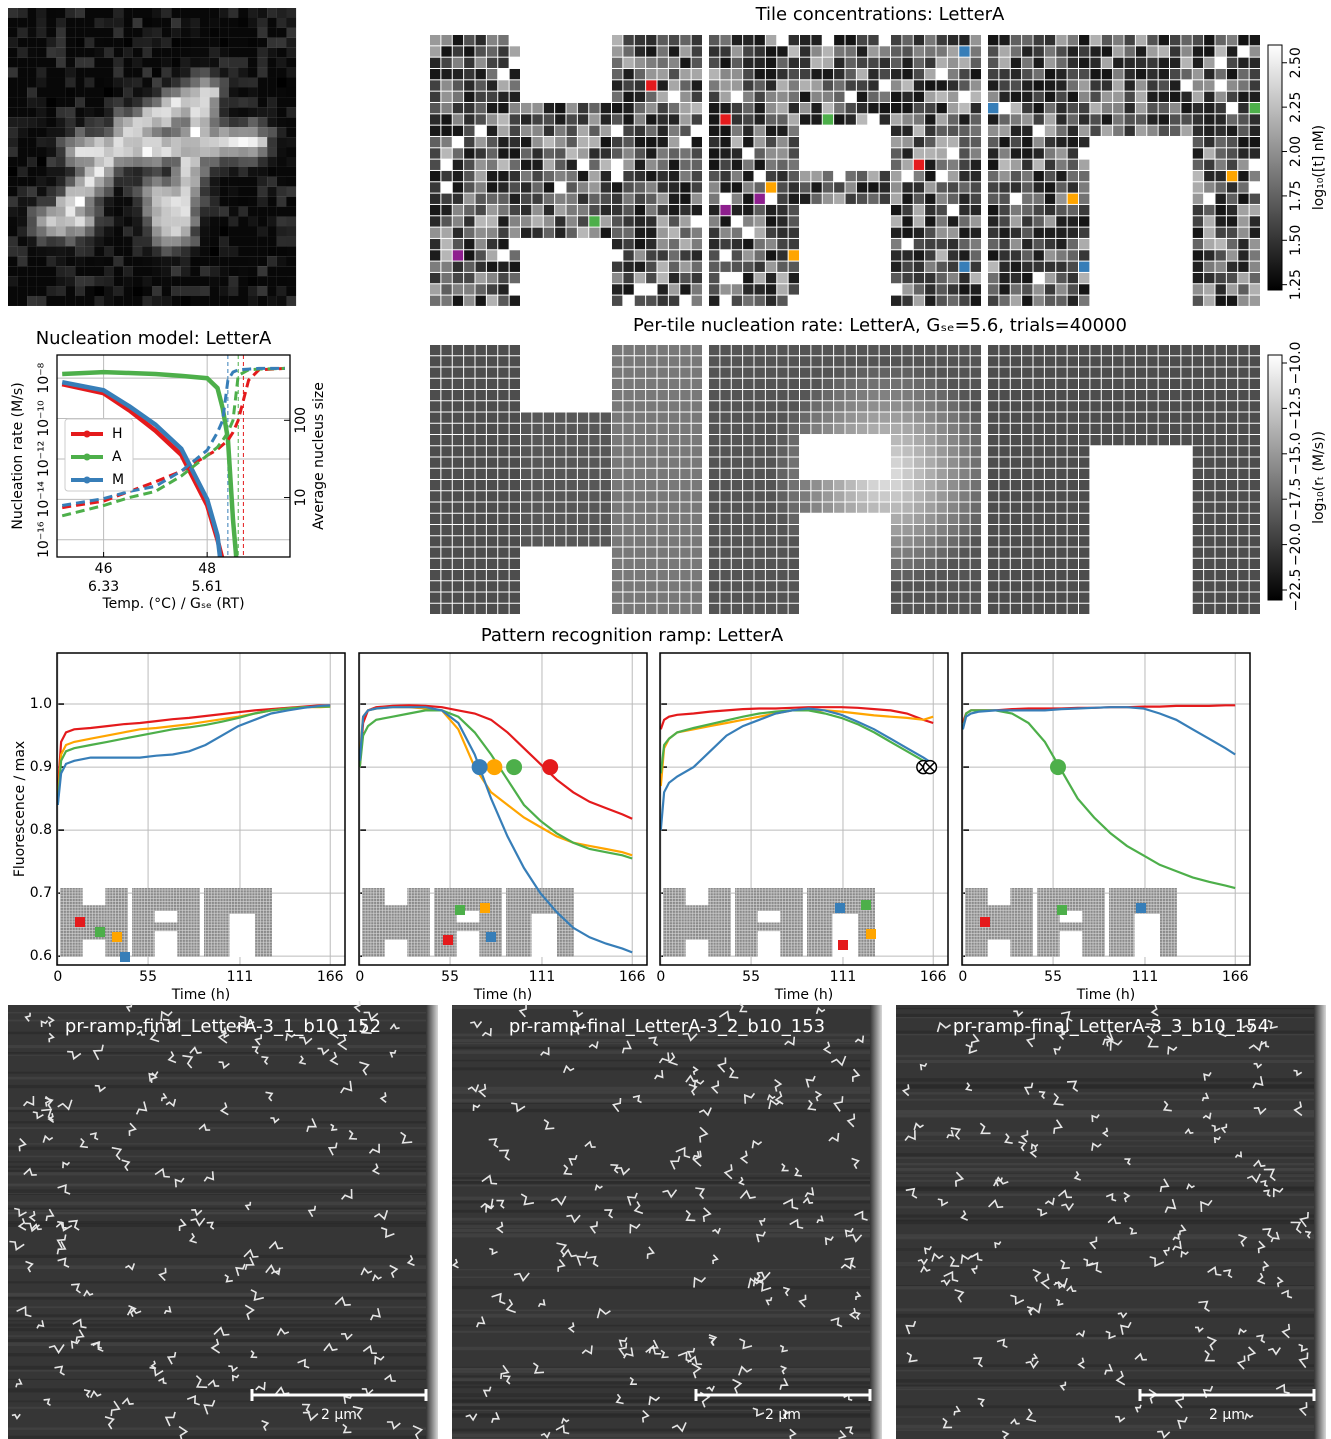 This screenshot has height=1439, width=1331. Describe the element at coordinates (166, 917) in the screenshot. I see `inset-hole` at that location.